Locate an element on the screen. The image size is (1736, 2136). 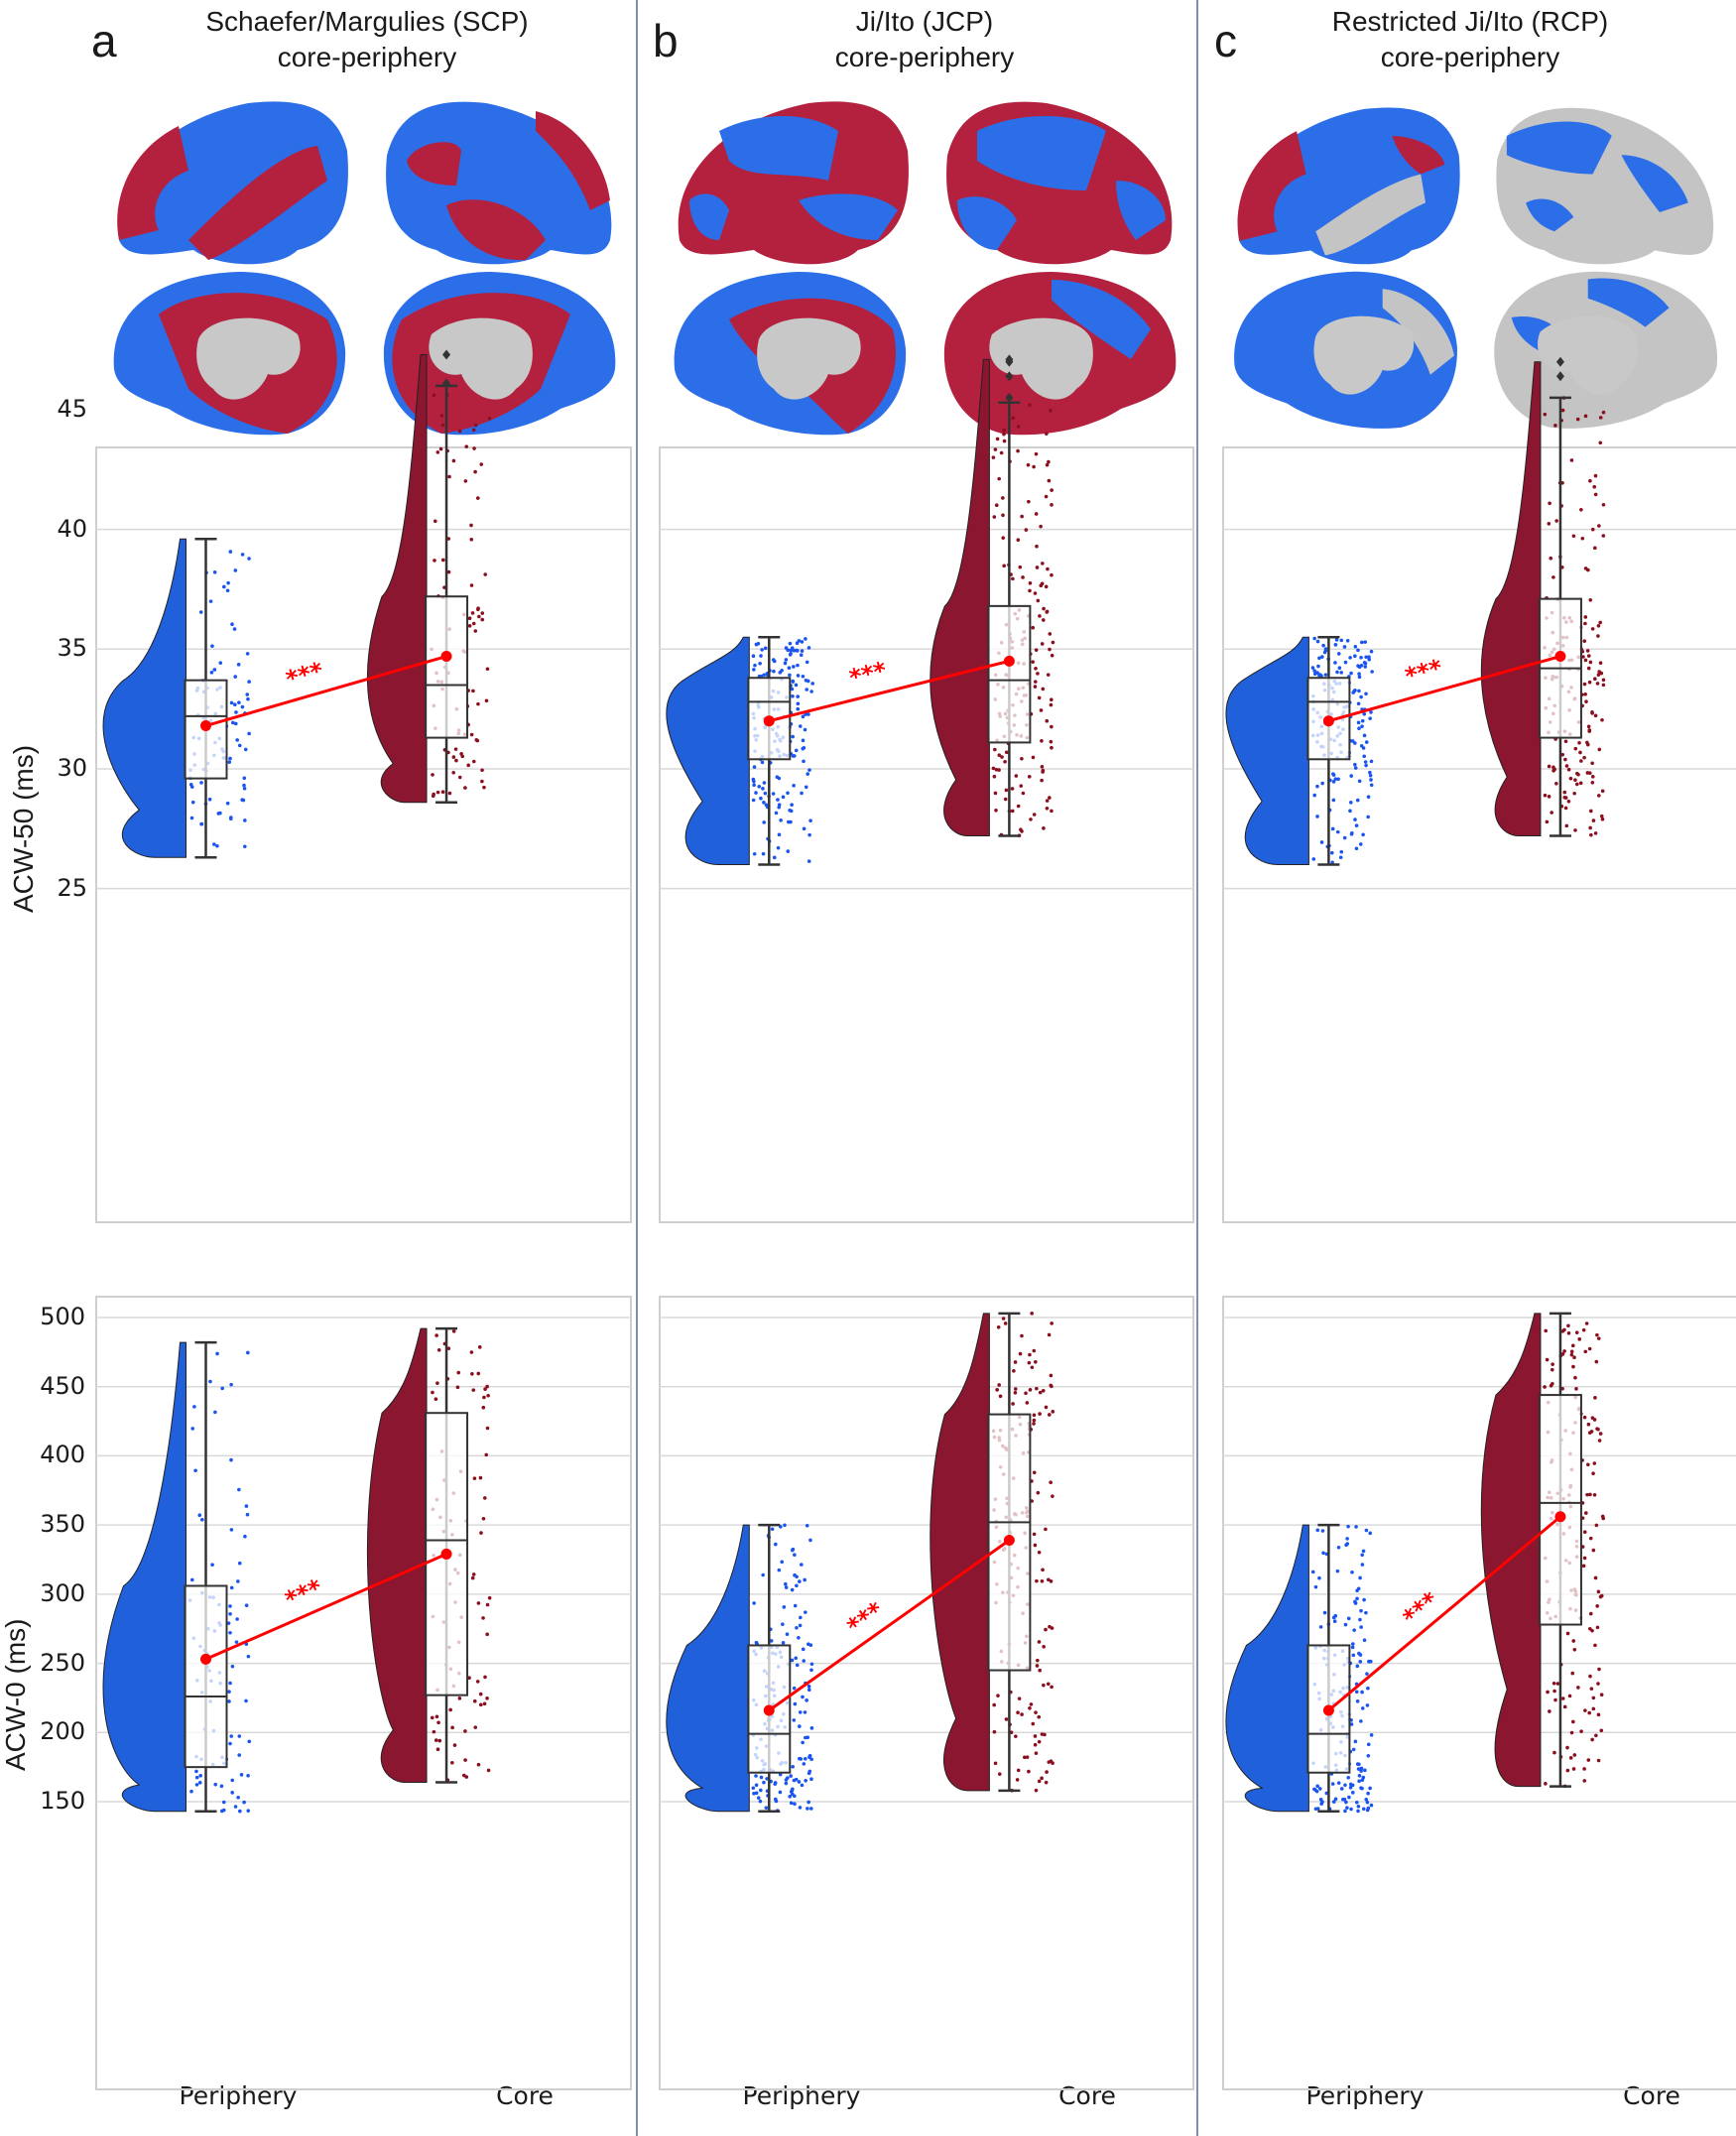
mean-marker is located at coordinates (446, 1554).